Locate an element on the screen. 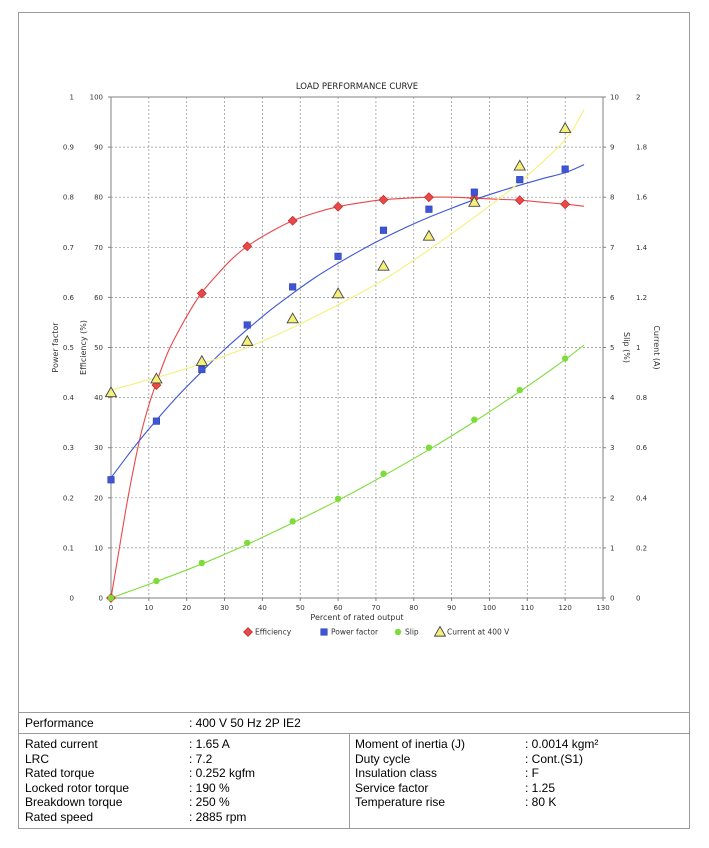  current-axis-tick-label: 1.8 is located at coordinates (641, 148).